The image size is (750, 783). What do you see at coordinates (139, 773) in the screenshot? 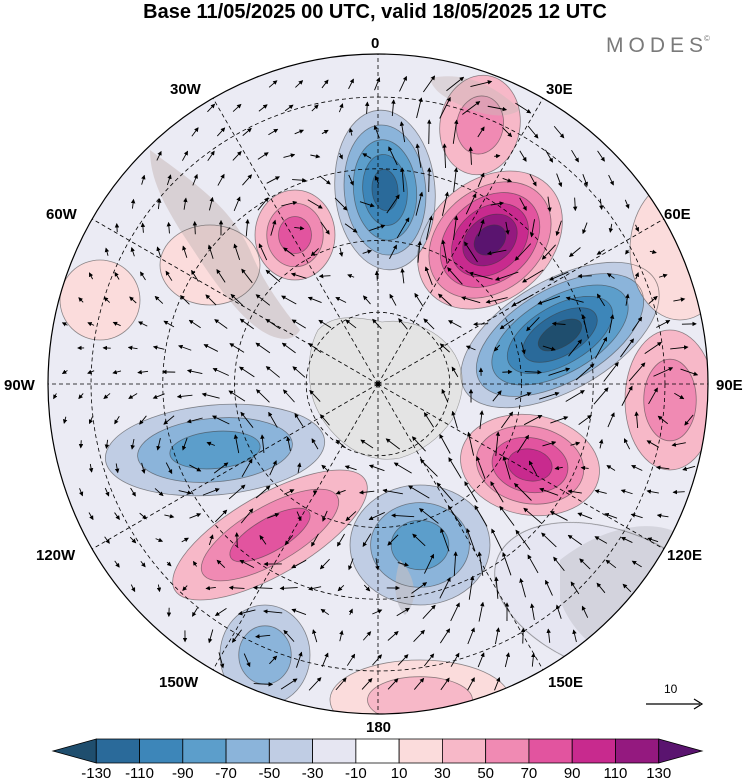
I see `colorbar-tick-label: -110` at bounding box center [139, 773].